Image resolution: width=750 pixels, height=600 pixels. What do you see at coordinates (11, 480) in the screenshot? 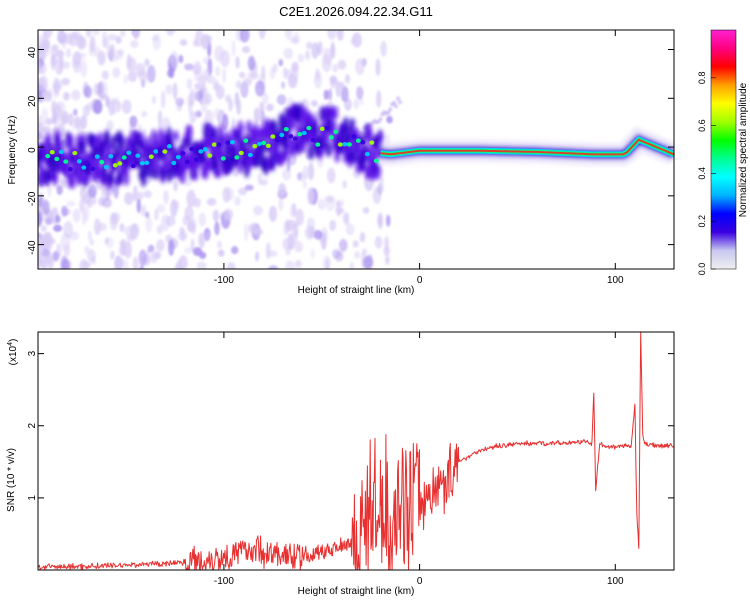
I see `snr-y-axis-label: SNR (10 * v/v)` at bounding box center [11, 480].